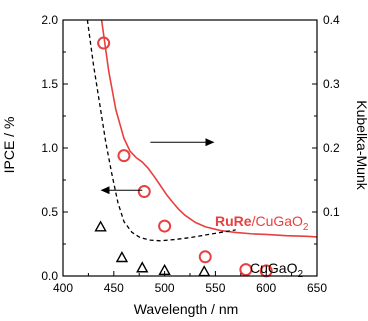 This screenshot has width=368, height=321. I want to click on x-tick-label-400: 400, so click(63, 288).